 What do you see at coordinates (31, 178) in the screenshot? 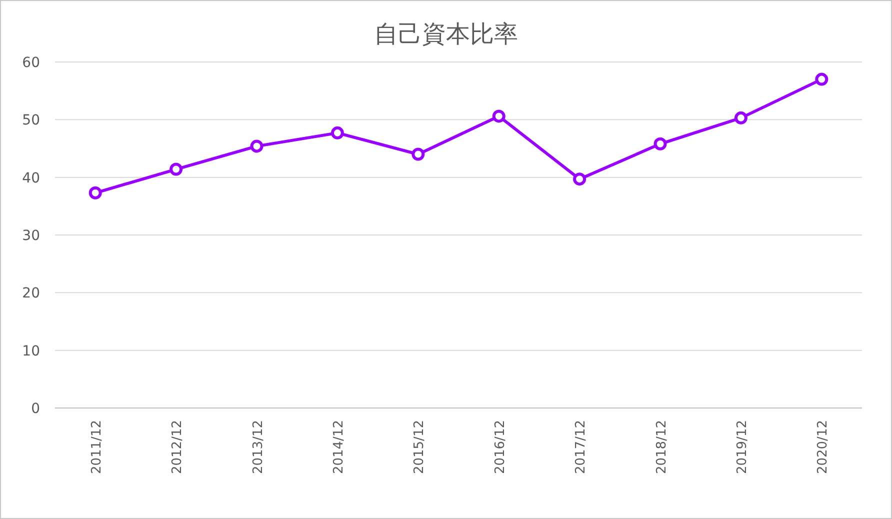
I see `y-tick-label: 40` at bounding box center [31, 178].